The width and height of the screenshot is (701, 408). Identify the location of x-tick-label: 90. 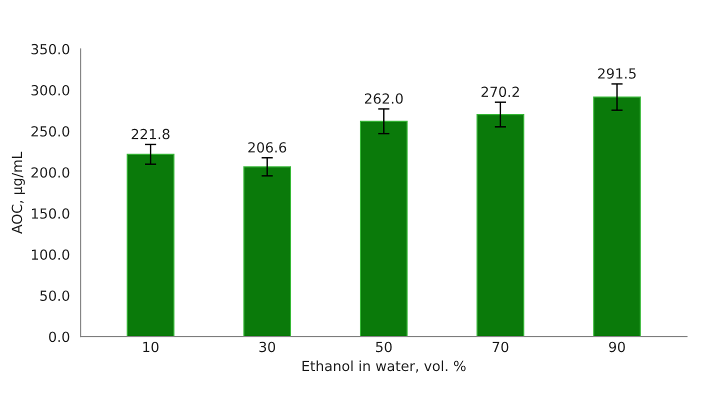
(617, 347).